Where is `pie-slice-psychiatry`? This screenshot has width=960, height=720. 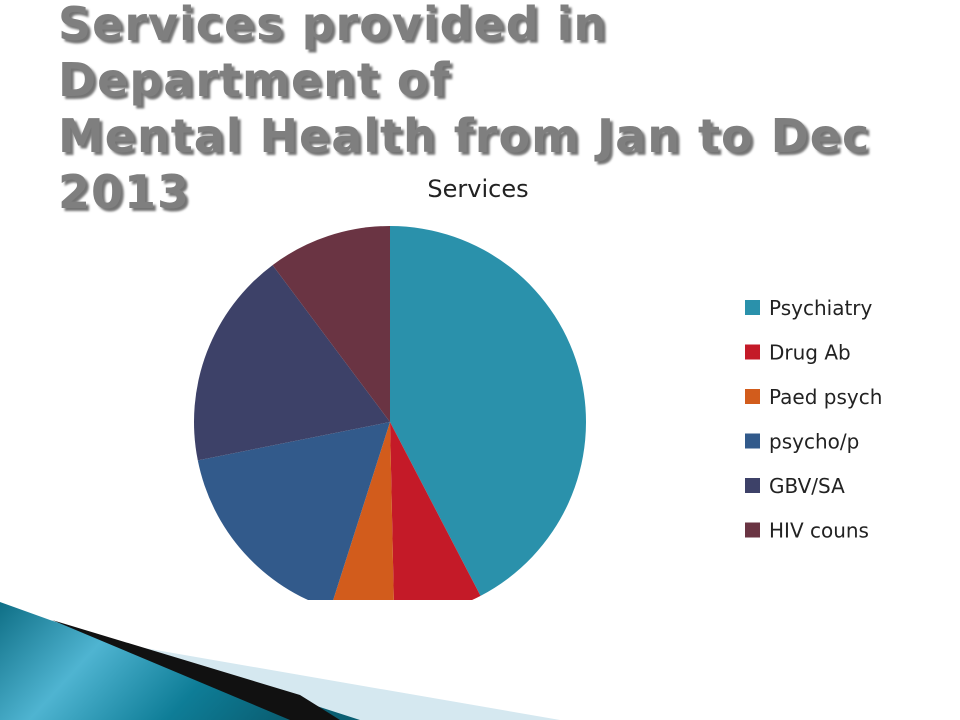
pie-slice-psychiatry is located at coordinates (488, 411).